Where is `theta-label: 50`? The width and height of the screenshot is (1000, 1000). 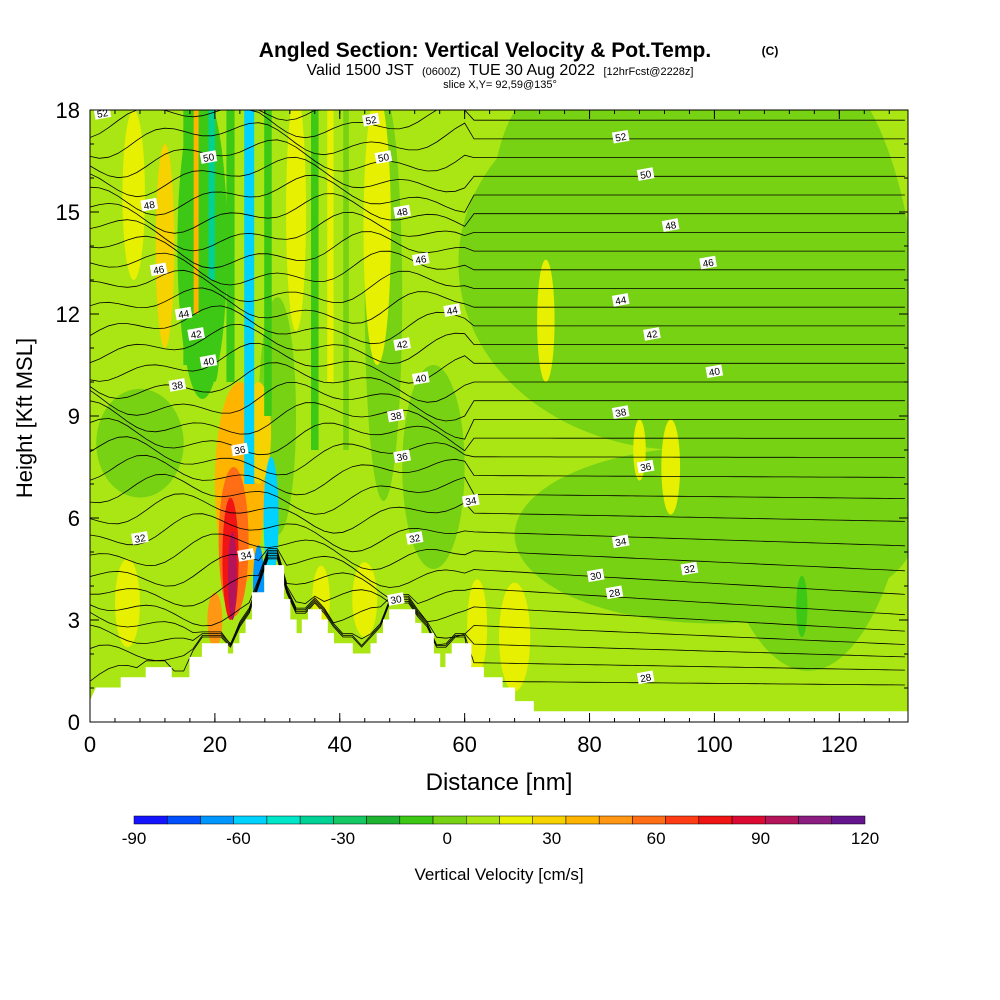
theta-label: 50 is located at coordinates (383, 157).